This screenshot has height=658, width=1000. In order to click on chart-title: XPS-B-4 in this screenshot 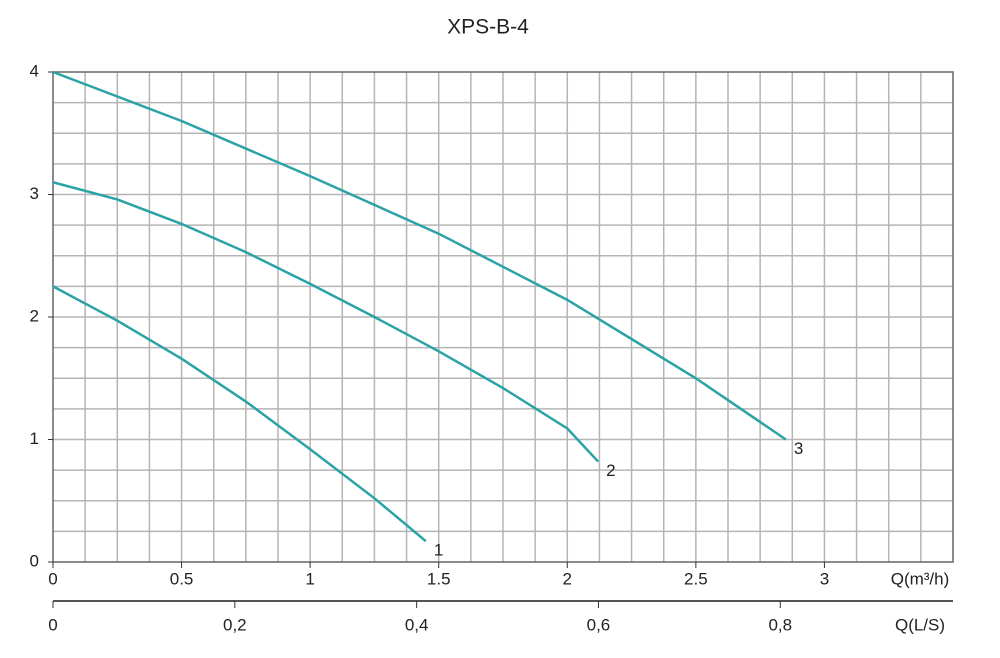, I will do `click(488, 27)`.